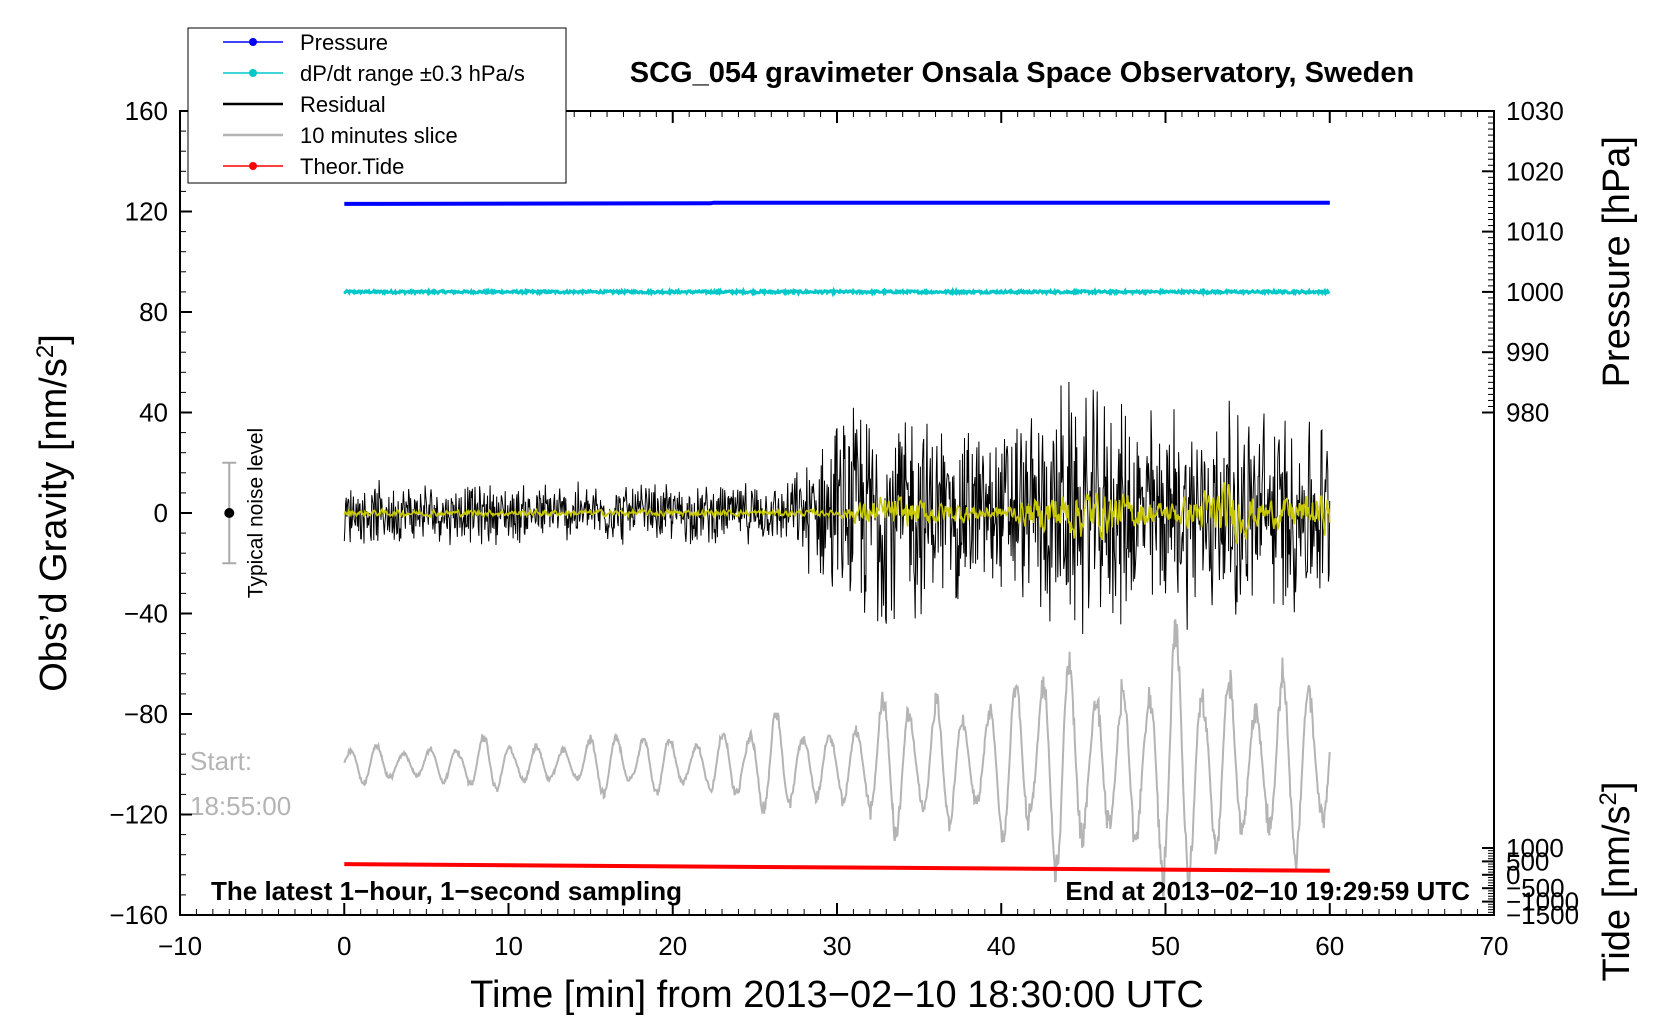  Describe the element at coordinates (344, 946) in the screenshot. I see `x-tick-label: 0` at that location.